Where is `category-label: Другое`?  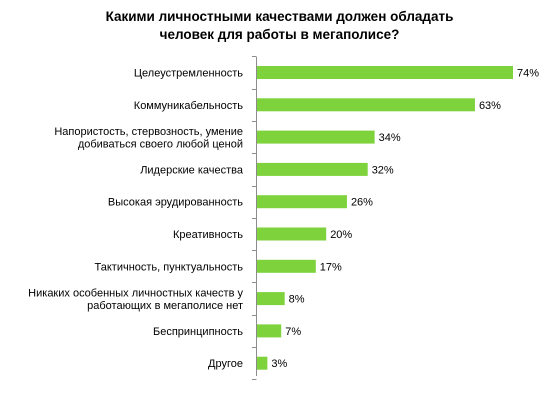
category-label: Другое is located at coordinates (225, 364).